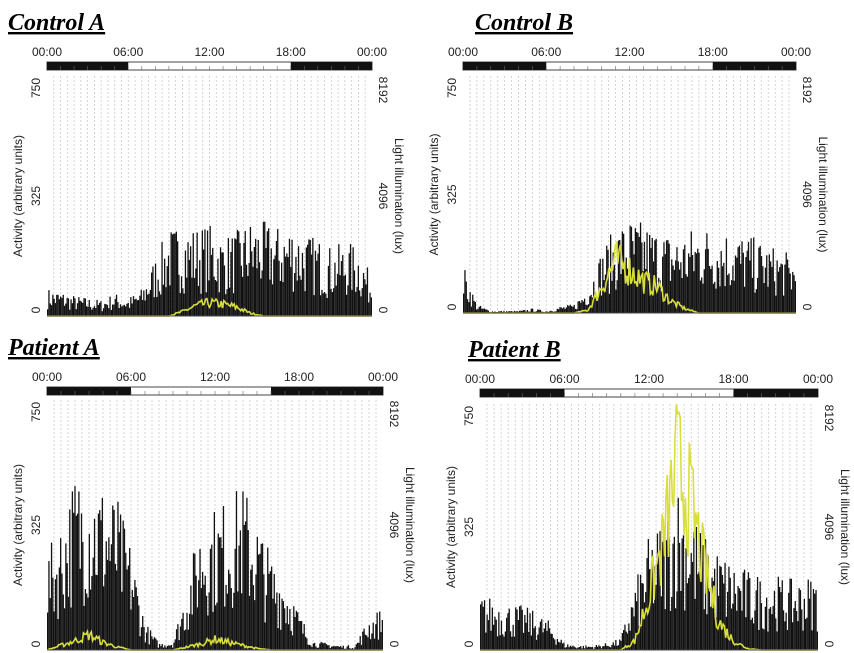 The image size is (854, 653). I want to click on panel-title: Control B, so click(524, 23).